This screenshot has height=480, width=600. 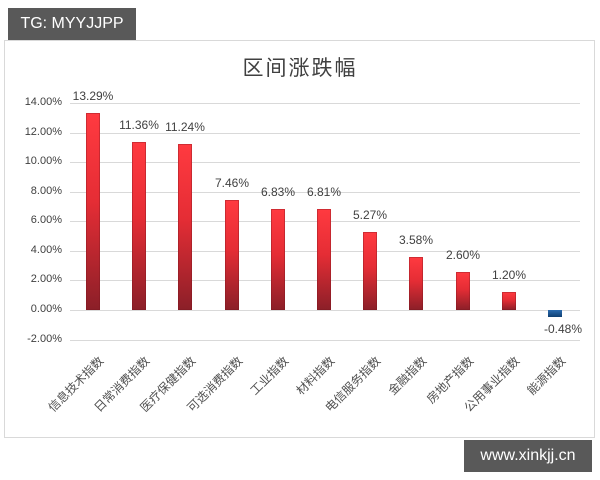 I want to click on value-label: 7.46%, so click(x=232, y=183).